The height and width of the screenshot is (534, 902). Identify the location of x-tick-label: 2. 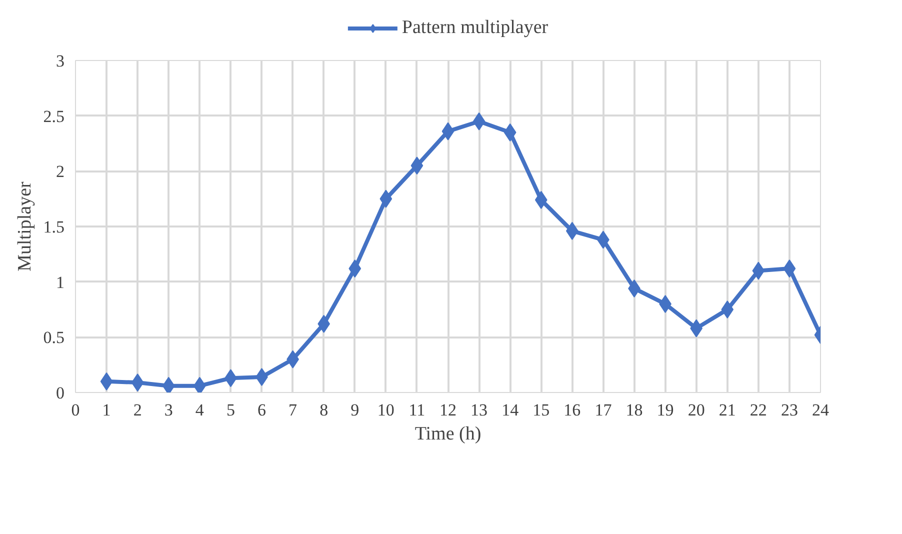
(137, 410).